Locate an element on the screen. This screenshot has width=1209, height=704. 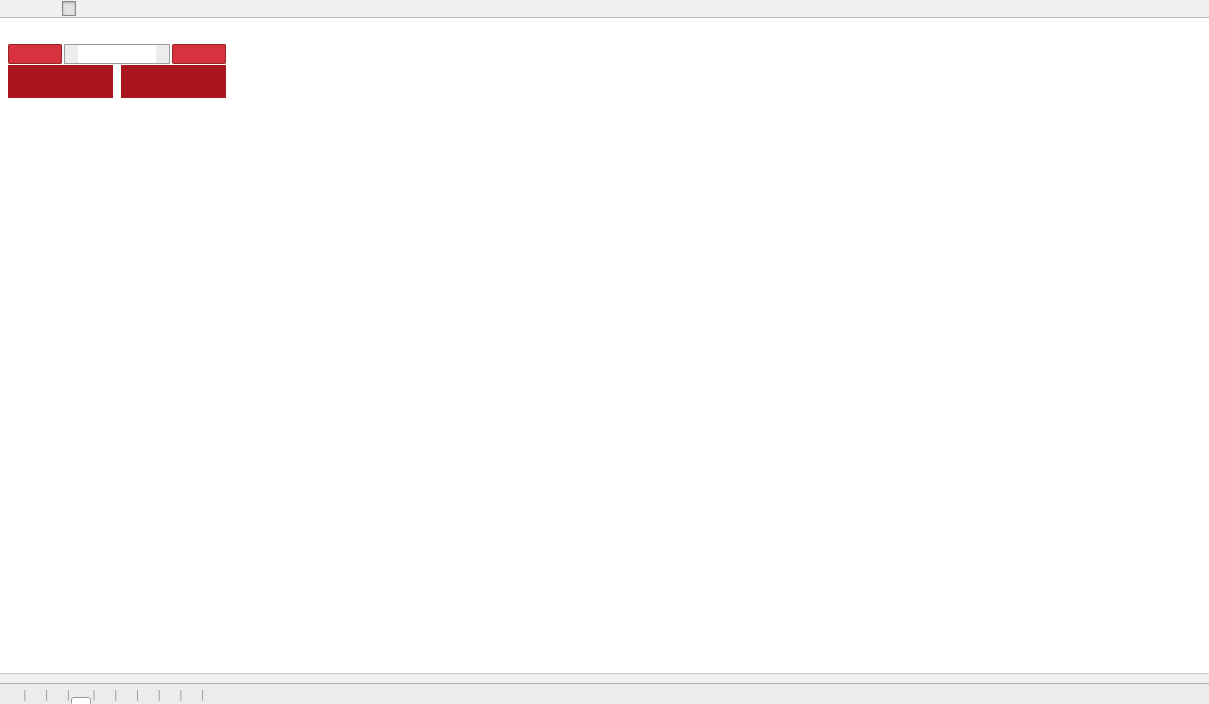
chart-tab-bar: | | | | | | | | | is located at coordinates (604, 693).